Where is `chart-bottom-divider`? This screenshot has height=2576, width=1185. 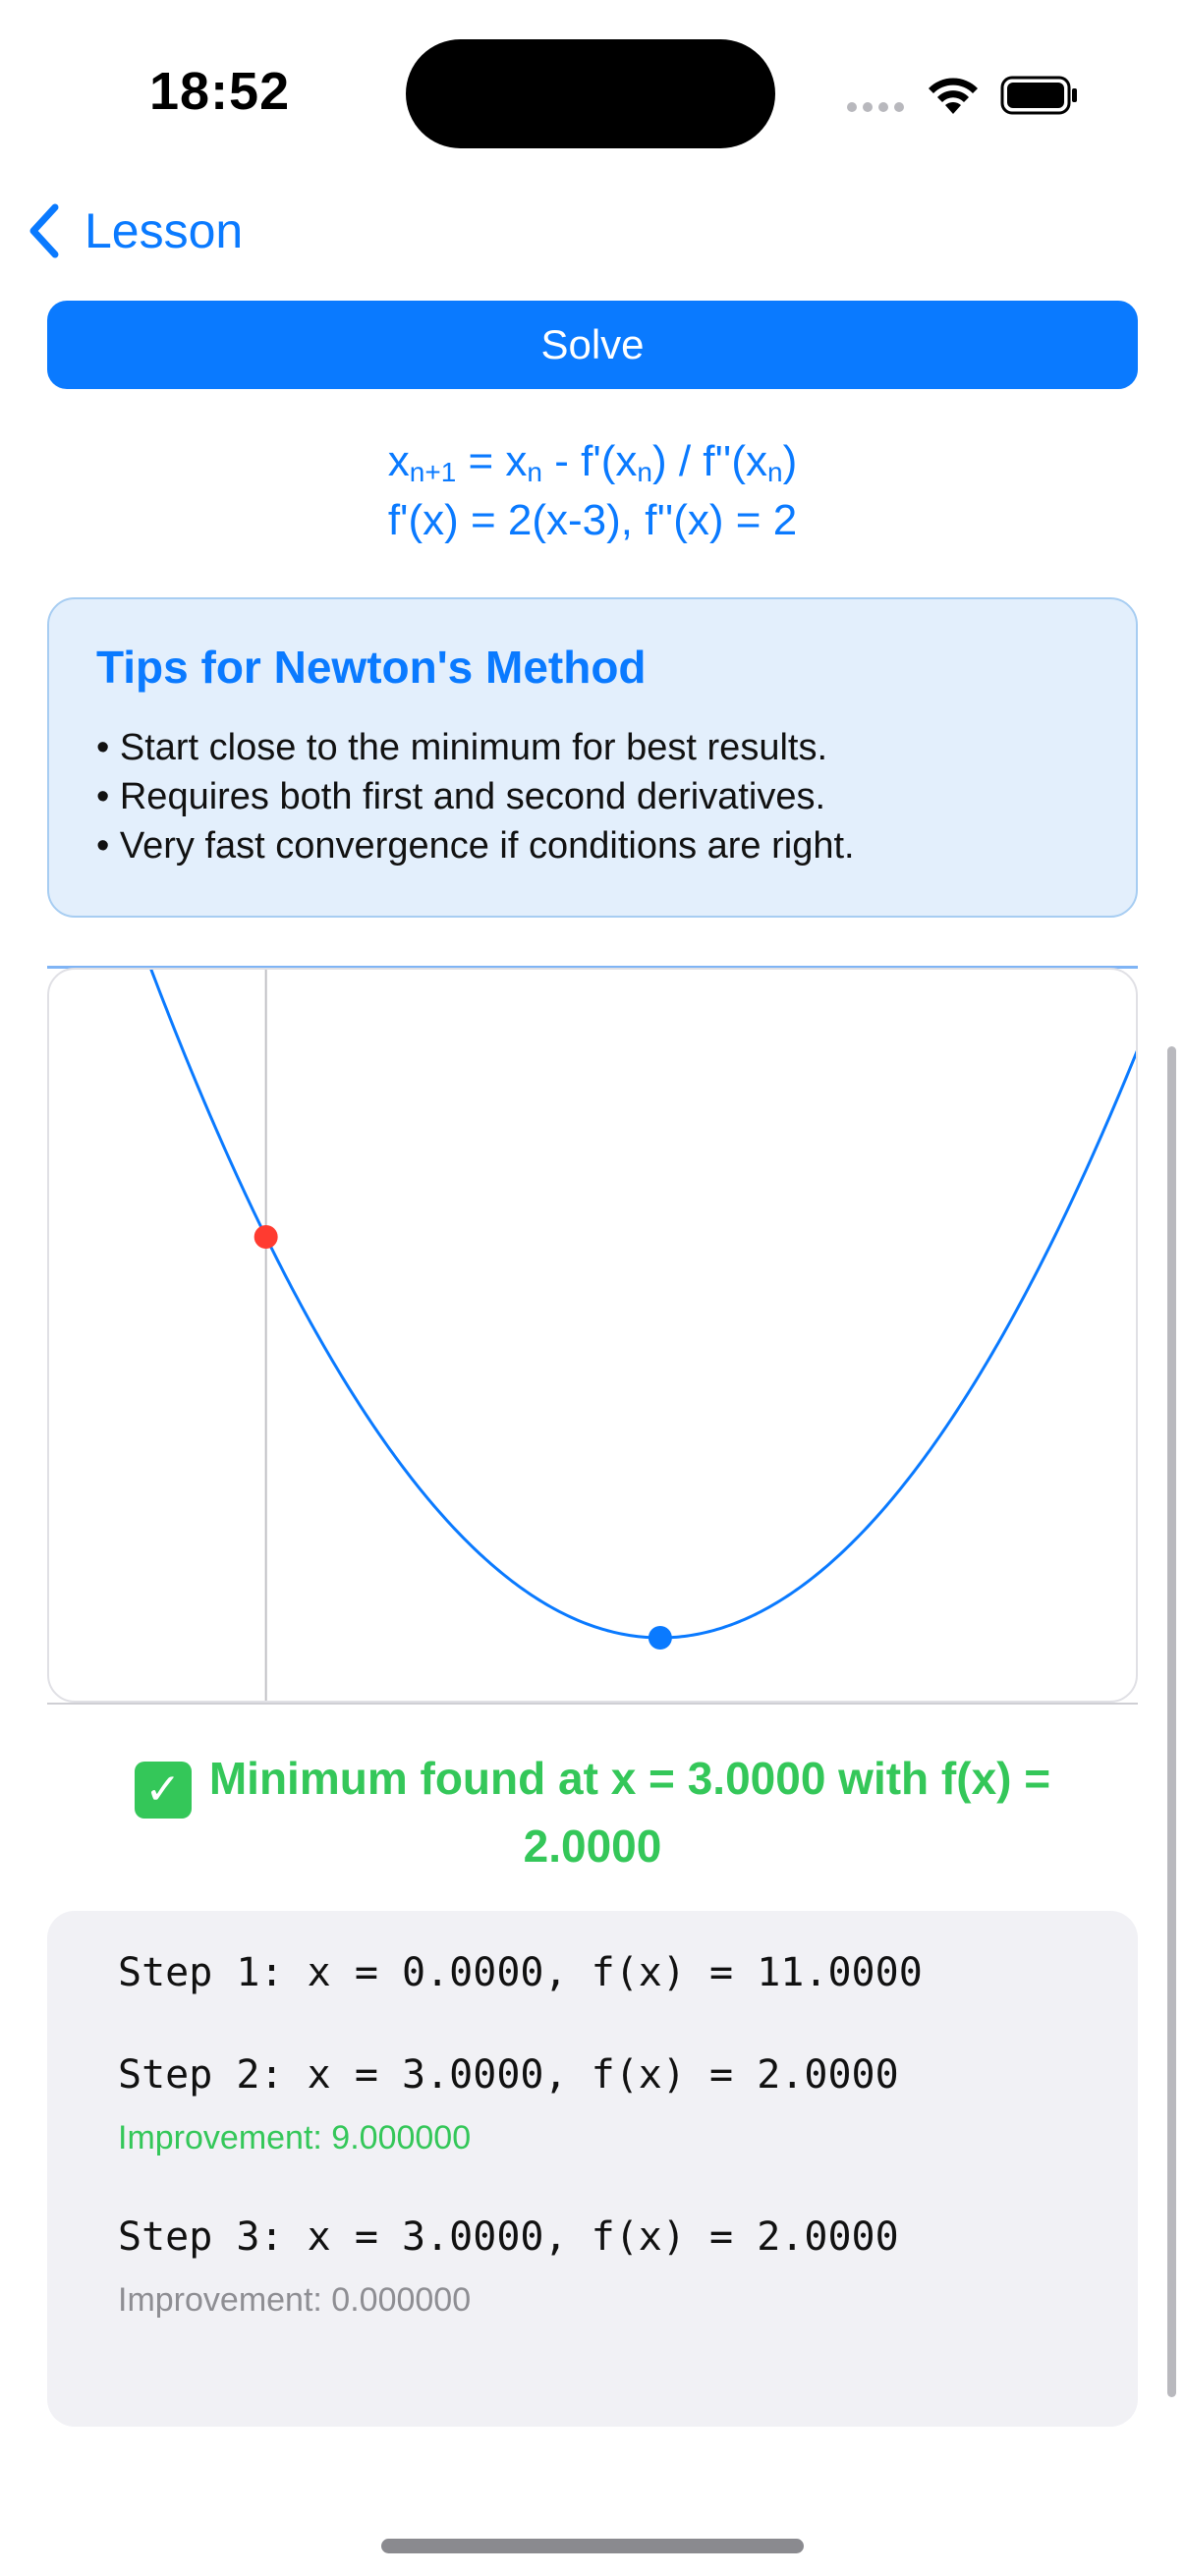
chart-bottom-divider is located at coordinates (592, 1704).